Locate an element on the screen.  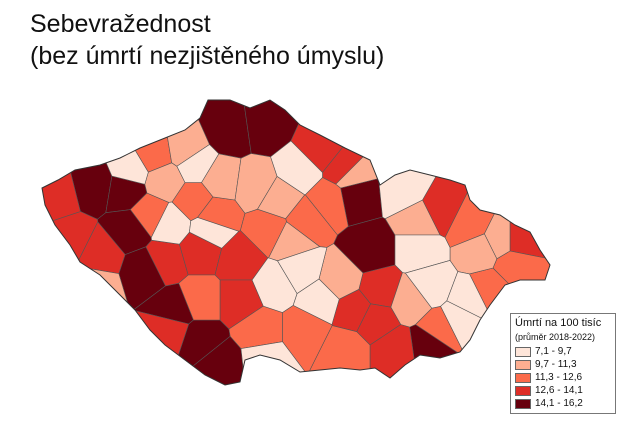
legend-item: 11,3 - 12,6 is located at coordinates (563, 377).